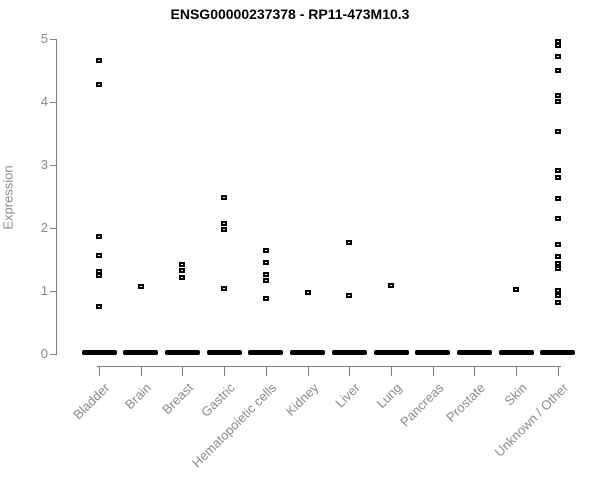 The width and height of the screenshot is (600, 500). I want to click on y-axis-line, so click(56, 197).